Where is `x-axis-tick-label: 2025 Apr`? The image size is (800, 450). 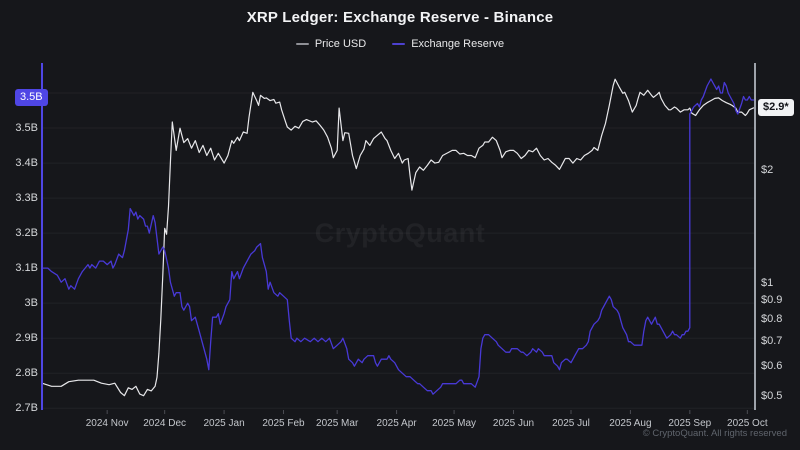
x-axis-tick-label: 2025 Apr is located at coordinates (396, 423).